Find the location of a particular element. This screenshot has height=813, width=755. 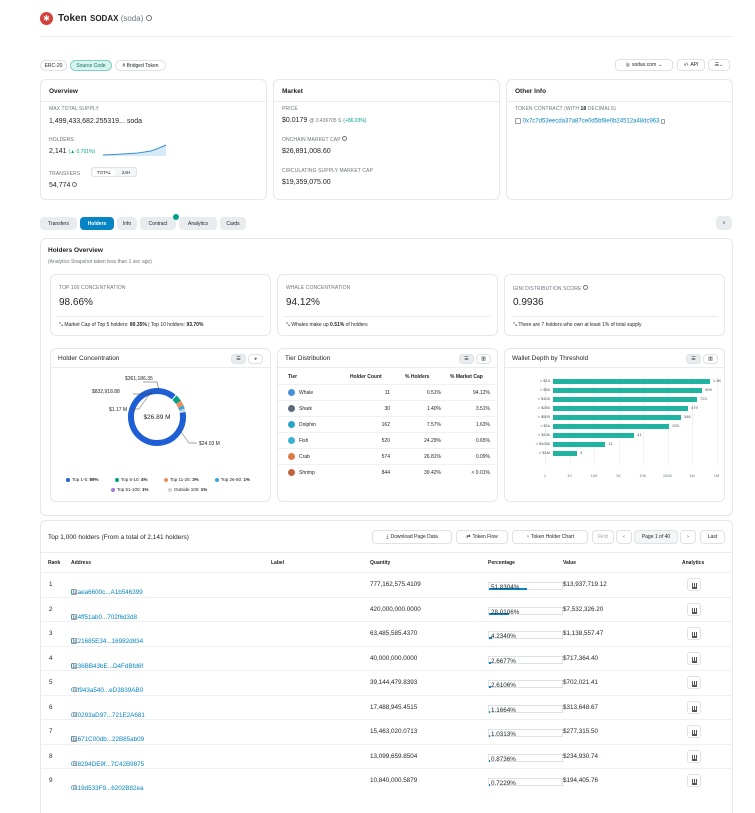

overview-title: Overview is located at coordinates (63, 91).